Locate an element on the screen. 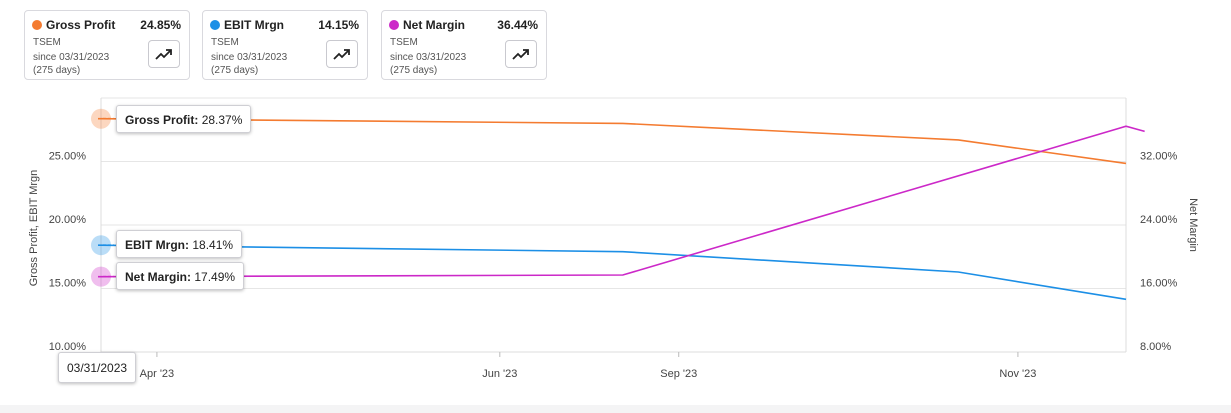 This screenshot has height=413, width=1231. metric-name: Gross Profit is located at coordinates (81, 25).